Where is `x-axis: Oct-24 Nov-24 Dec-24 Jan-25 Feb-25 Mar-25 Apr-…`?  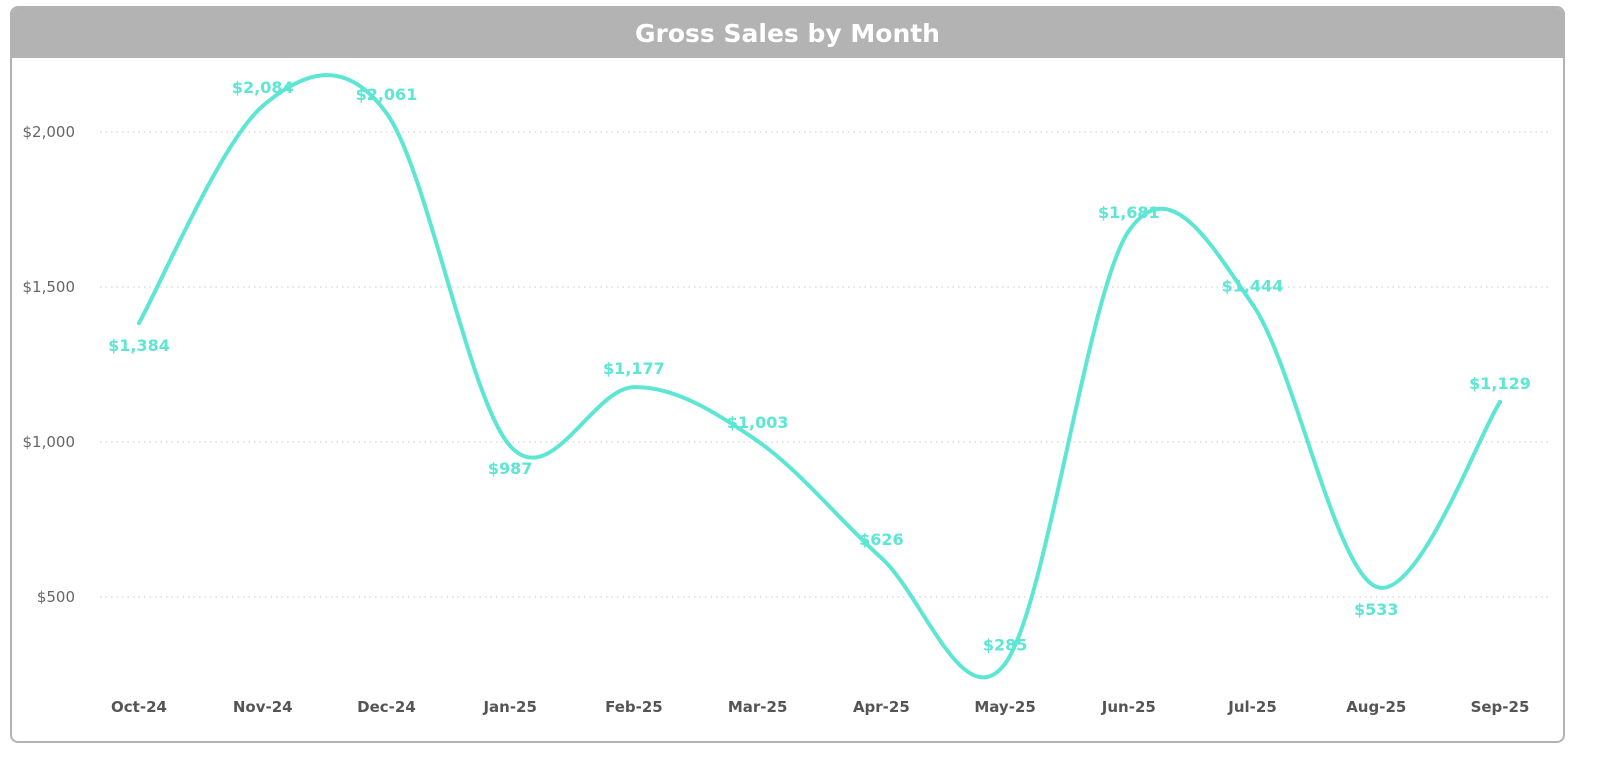
x-axis: Oct-24 Nov-24 Dec-24 Jan-25 Feb-25 Mar-25 Apr-… is located at coordinates (820, 707).